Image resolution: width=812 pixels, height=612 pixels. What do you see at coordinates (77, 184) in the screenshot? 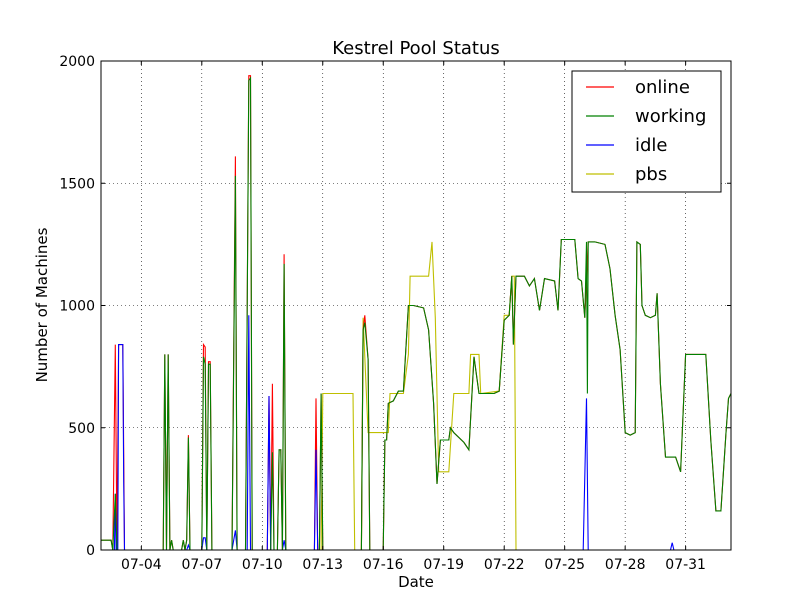
I see `y-tick-label: 1500` at bounding box center [77, 184].